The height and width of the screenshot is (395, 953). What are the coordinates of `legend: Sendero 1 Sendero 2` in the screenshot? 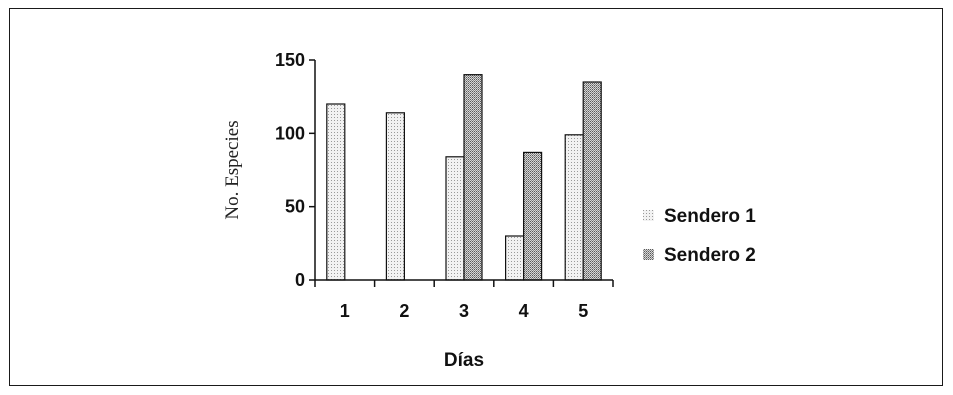 It's located at (699, 236).